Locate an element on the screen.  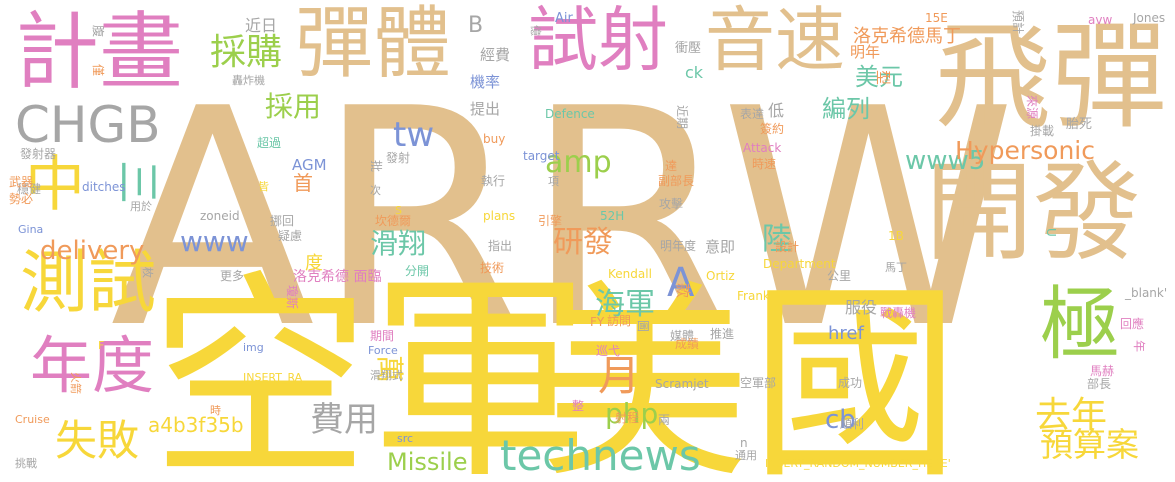
cloud-word: 掛載 is located at coordinates (1042, 131).